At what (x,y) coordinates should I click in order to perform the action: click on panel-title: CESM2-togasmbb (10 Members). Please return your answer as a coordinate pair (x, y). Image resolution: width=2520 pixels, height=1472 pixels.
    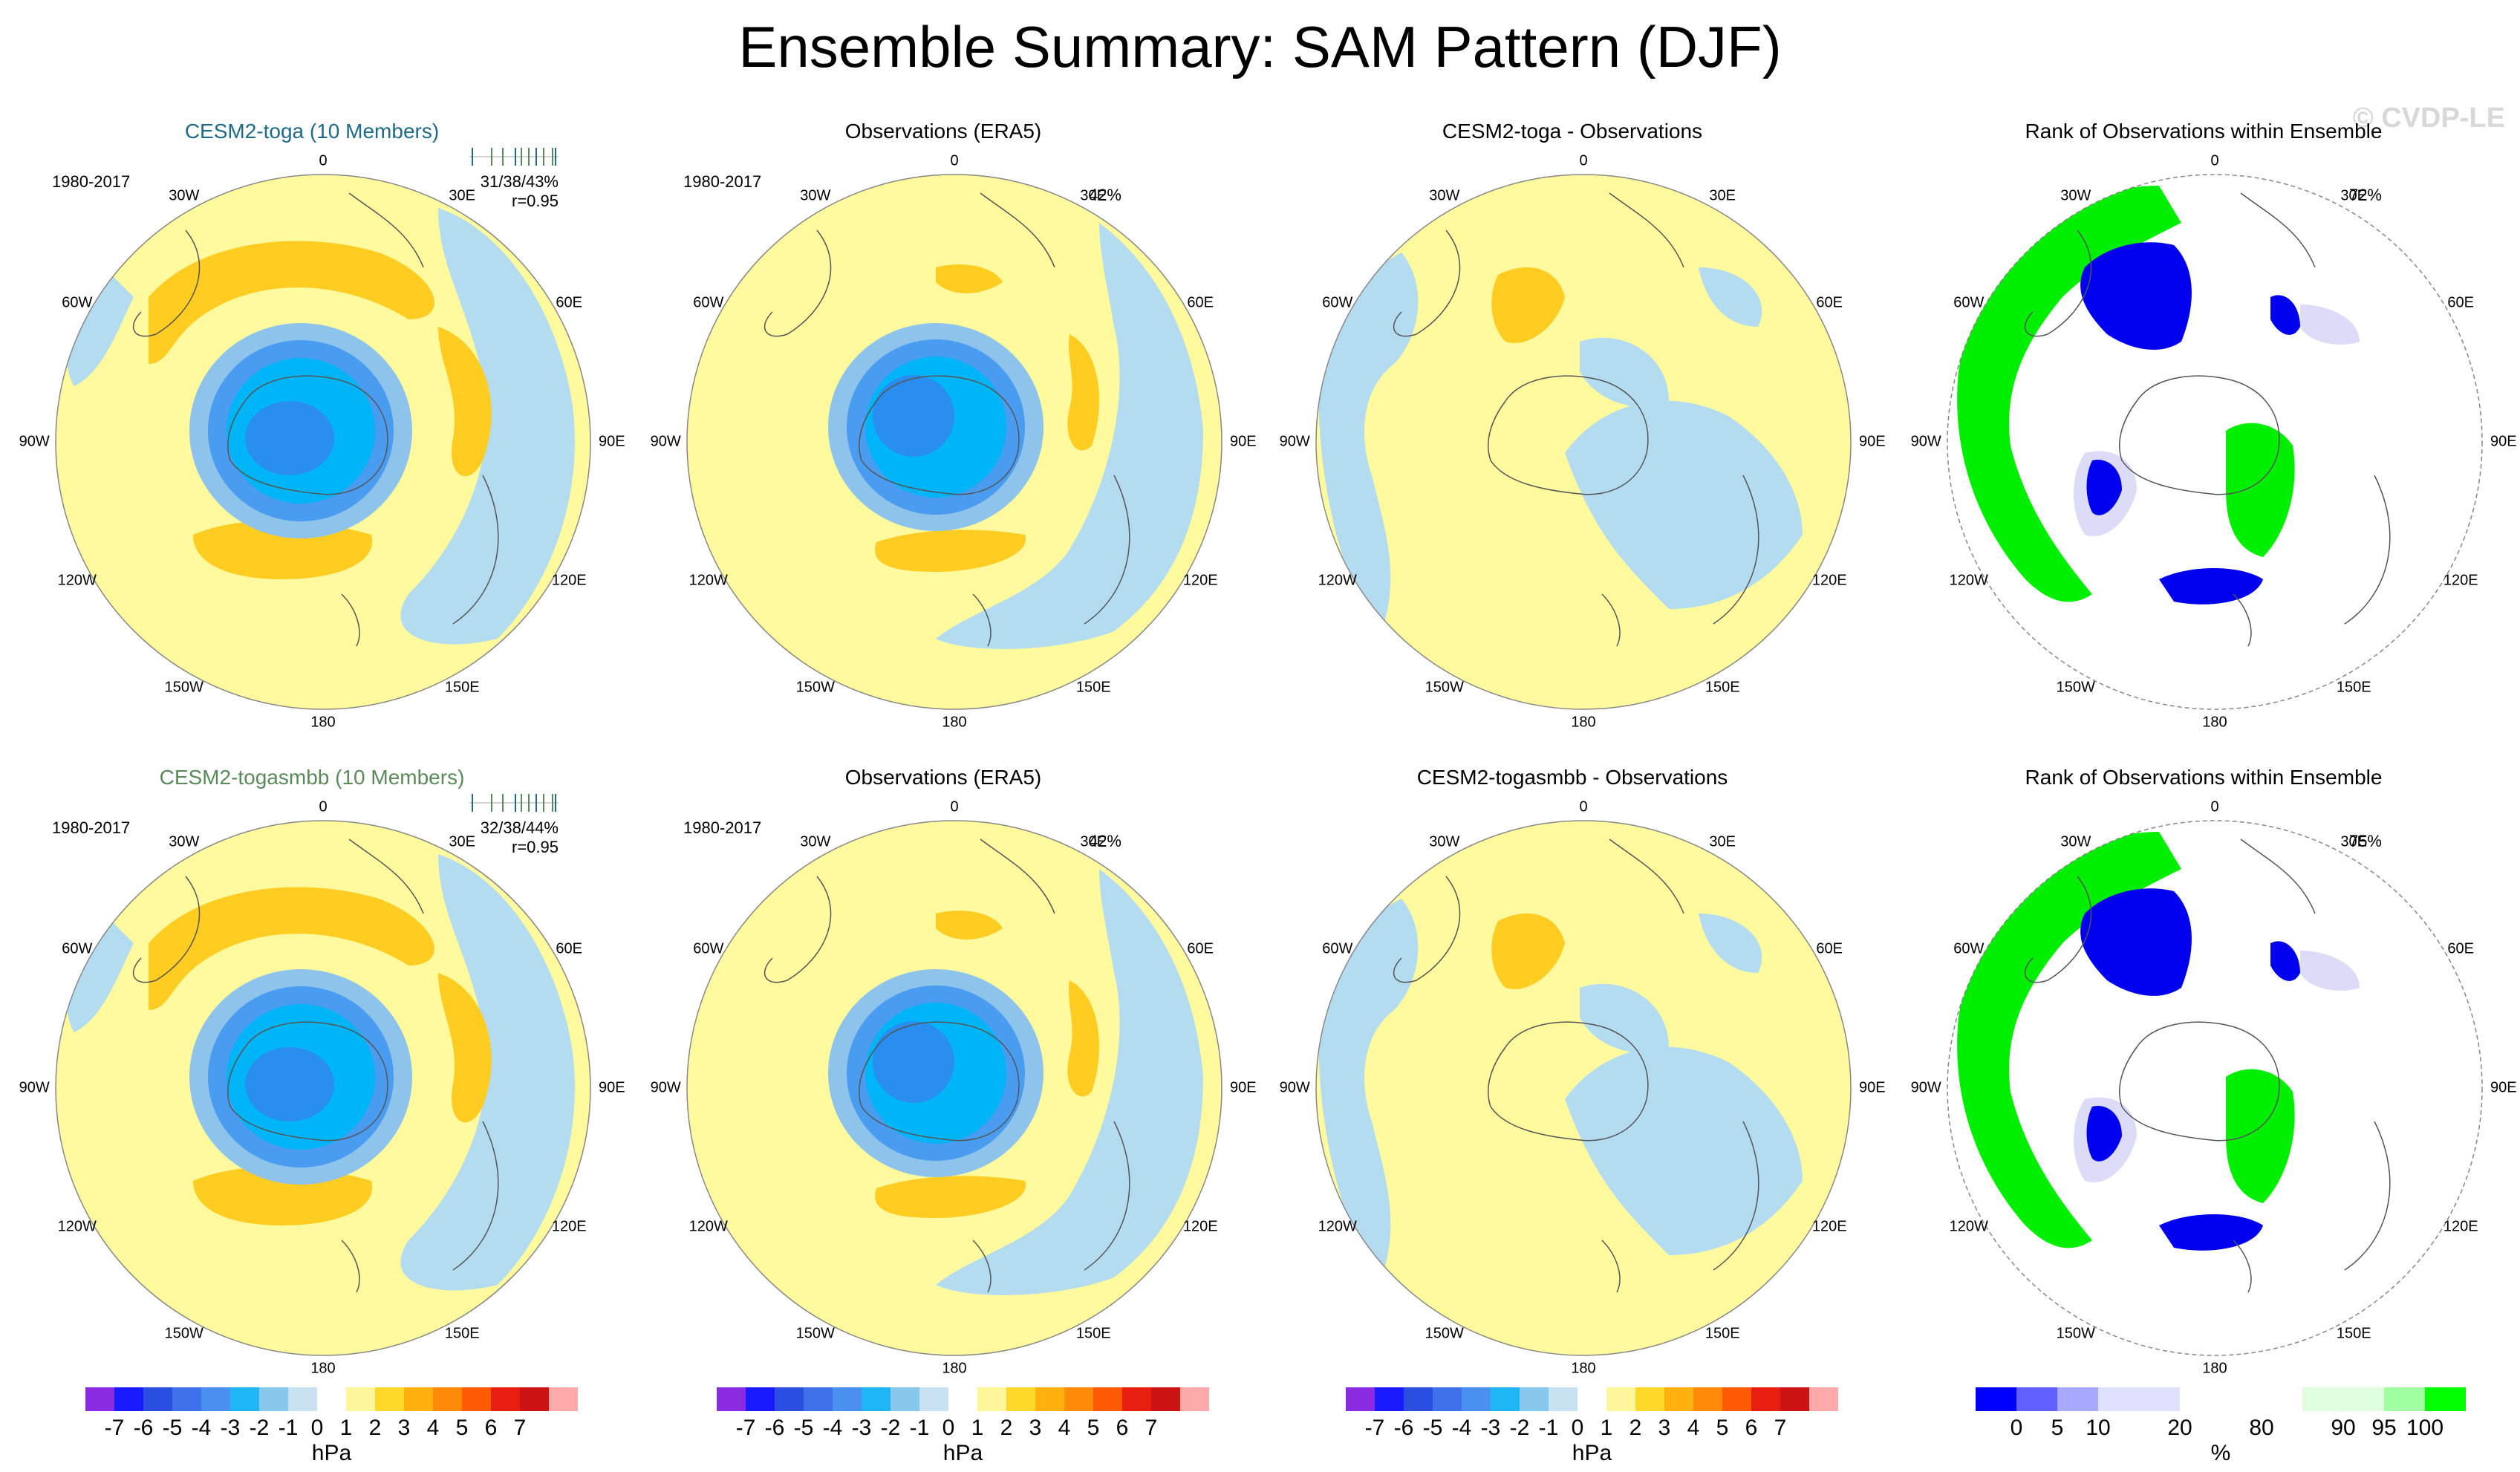
    Looking at the image, I should click on (312, 777).